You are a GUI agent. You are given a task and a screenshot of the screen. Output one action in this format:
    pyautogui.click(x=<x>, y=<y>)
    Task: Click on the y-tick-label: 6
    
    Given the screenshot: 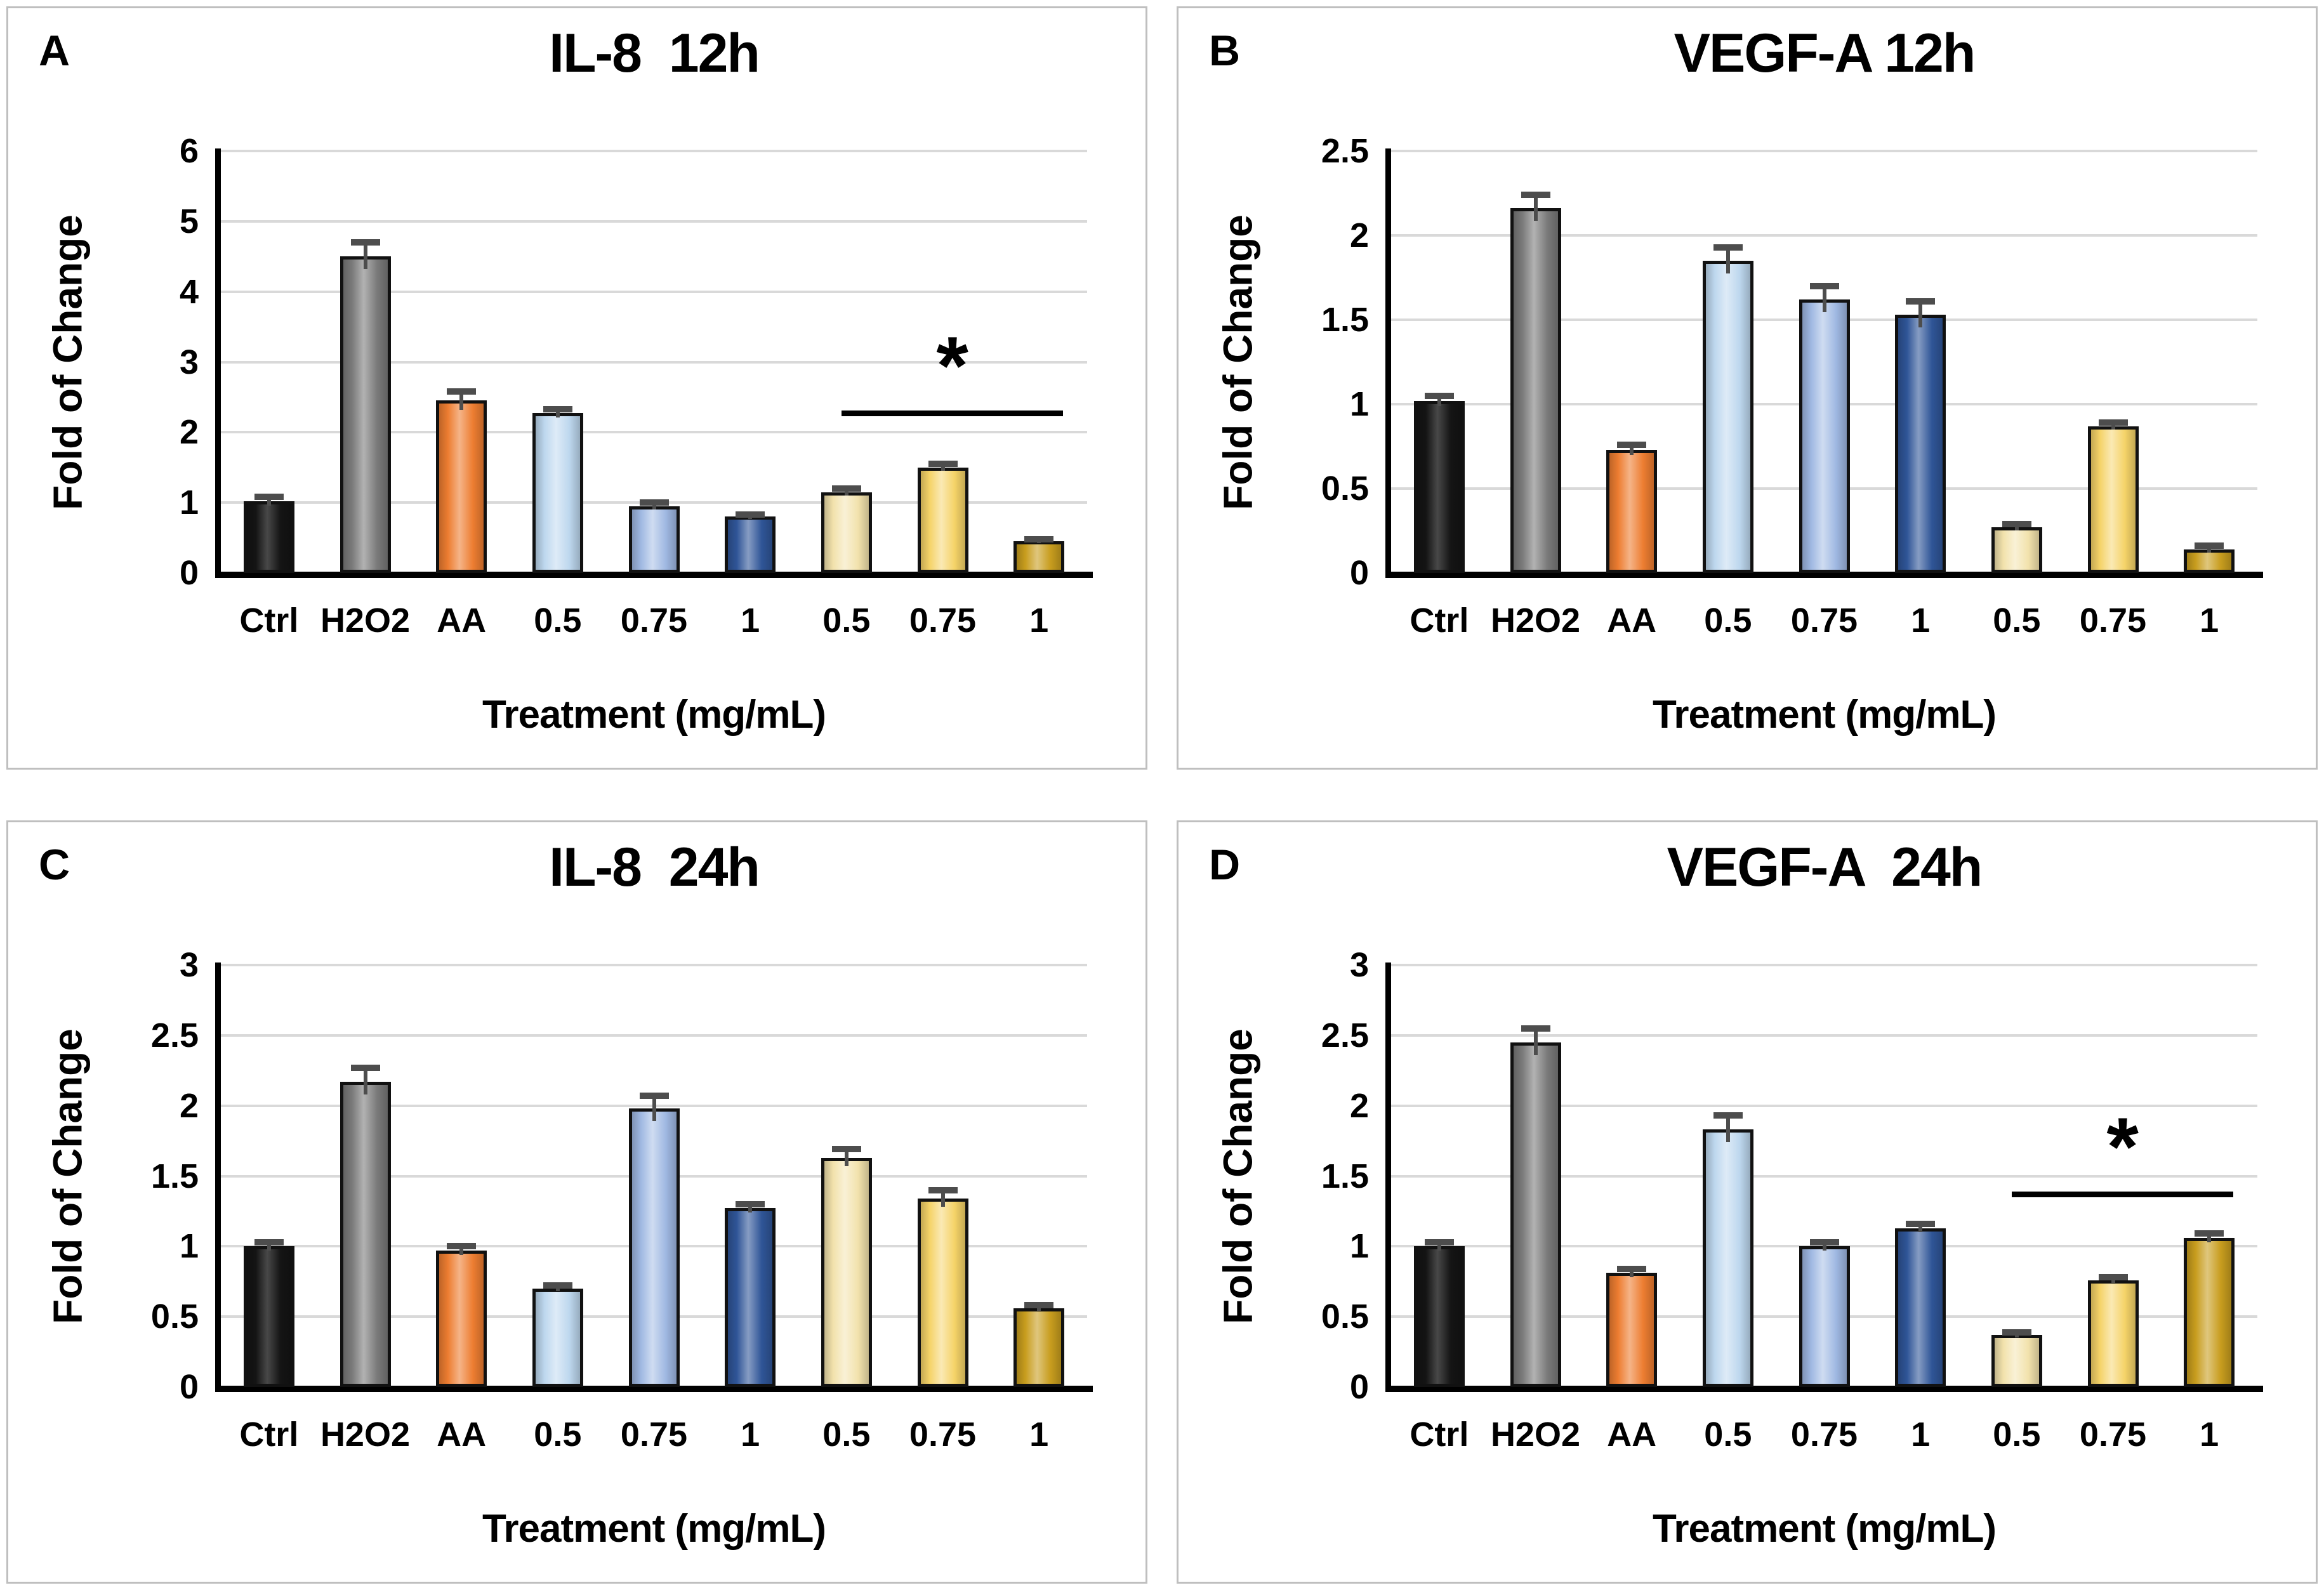 What is the action you would take?
    pyautogui.click(x=189, y=151)
    